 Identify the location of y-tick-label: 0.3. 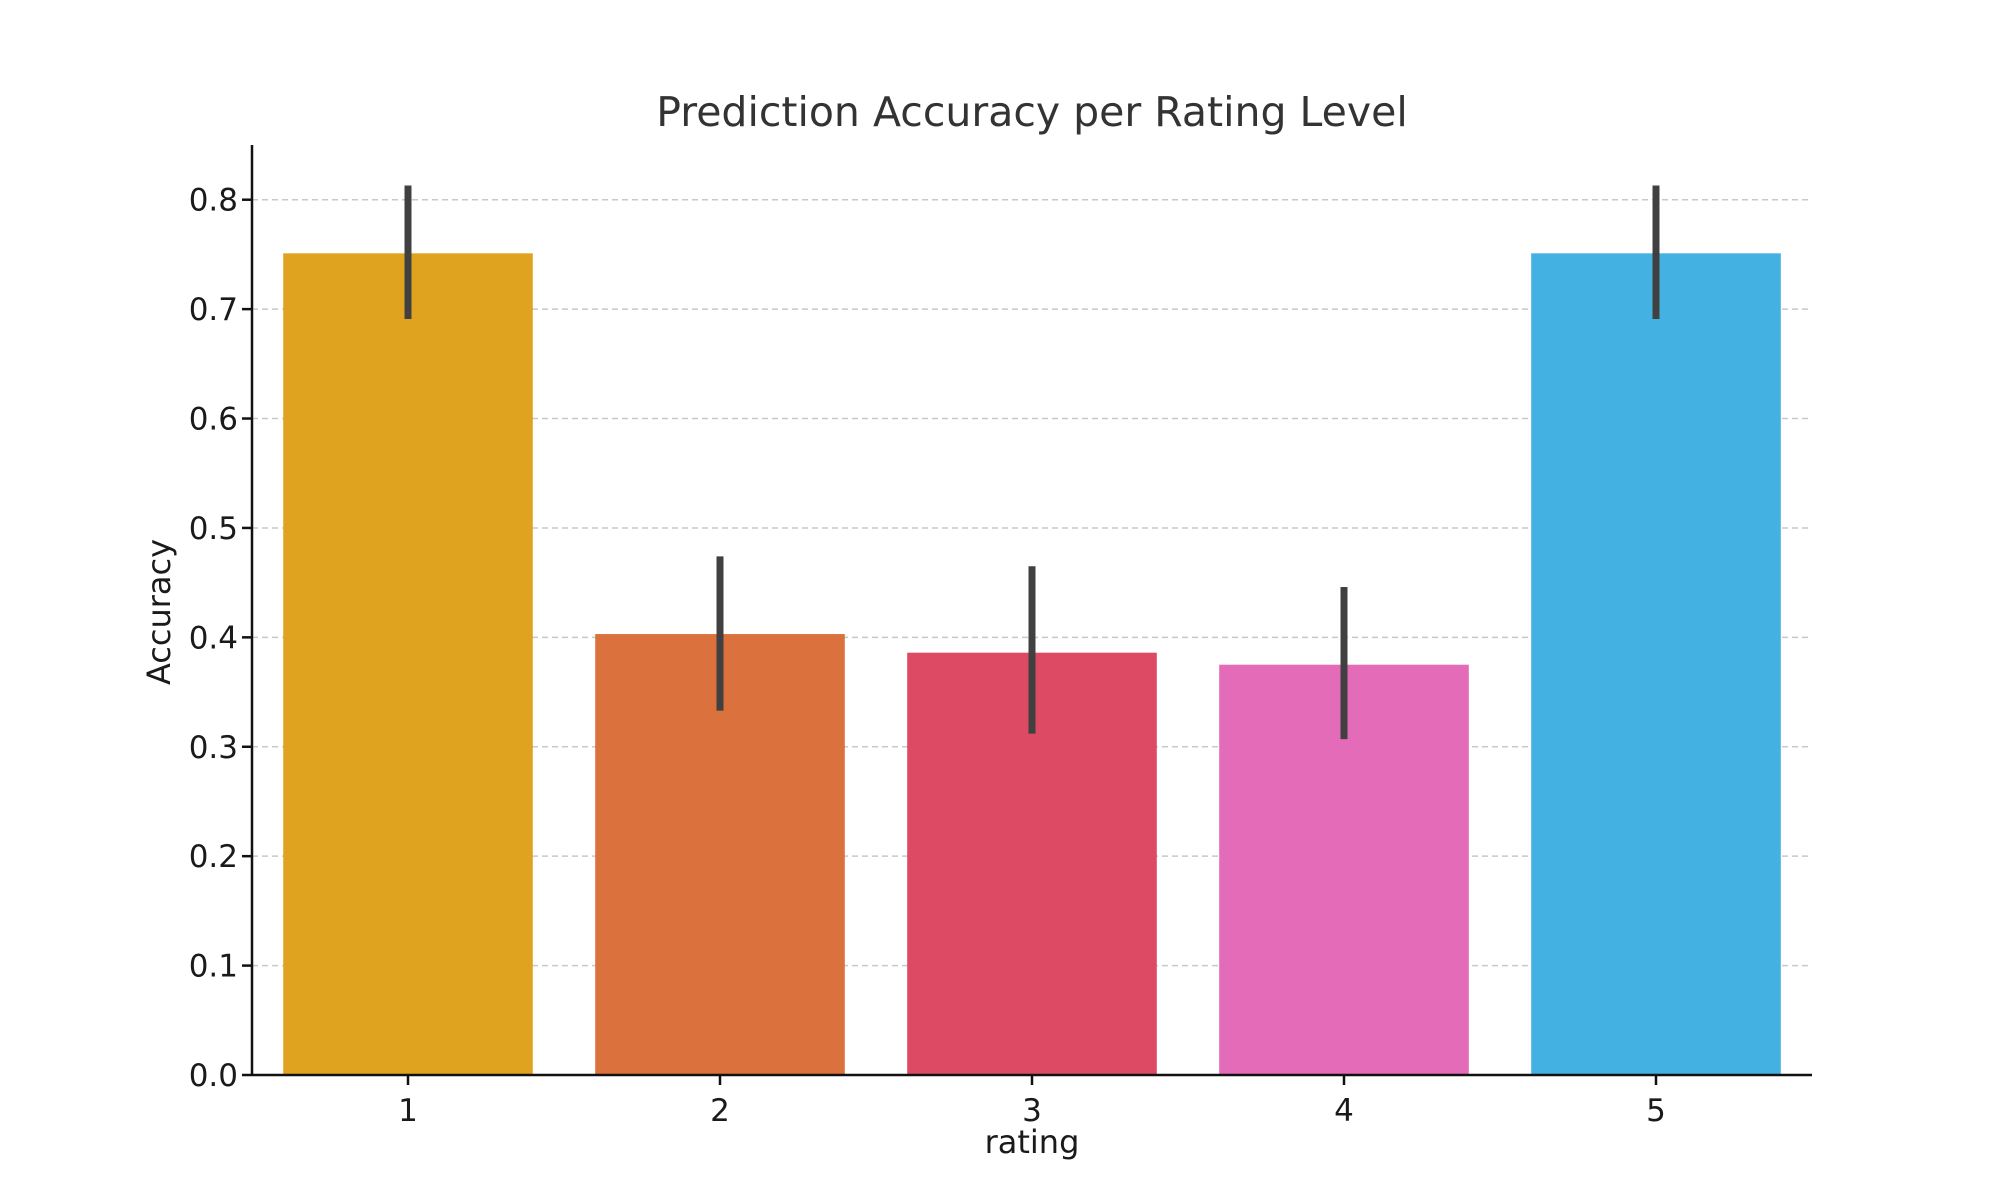
(213, 748).